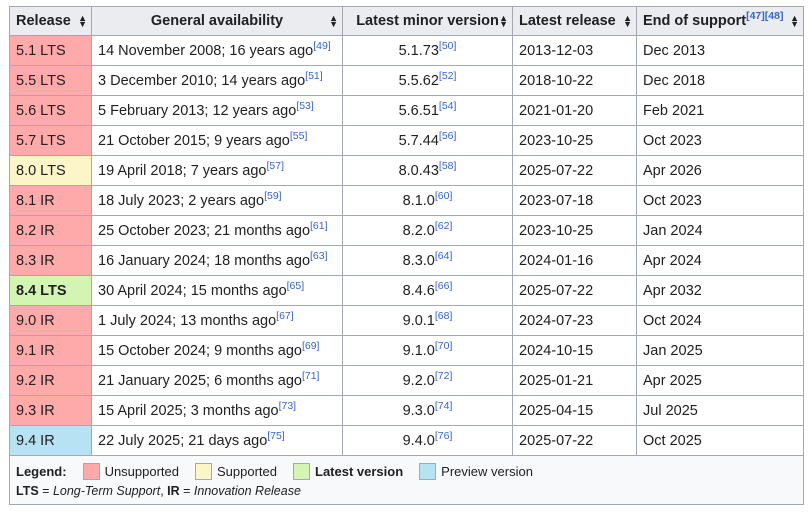 The height and width of the screenshot is (514, 811). Describe the element at coordinates (310, 375) in the screenshot. I see `ga-reference-link: [71]` at that location.